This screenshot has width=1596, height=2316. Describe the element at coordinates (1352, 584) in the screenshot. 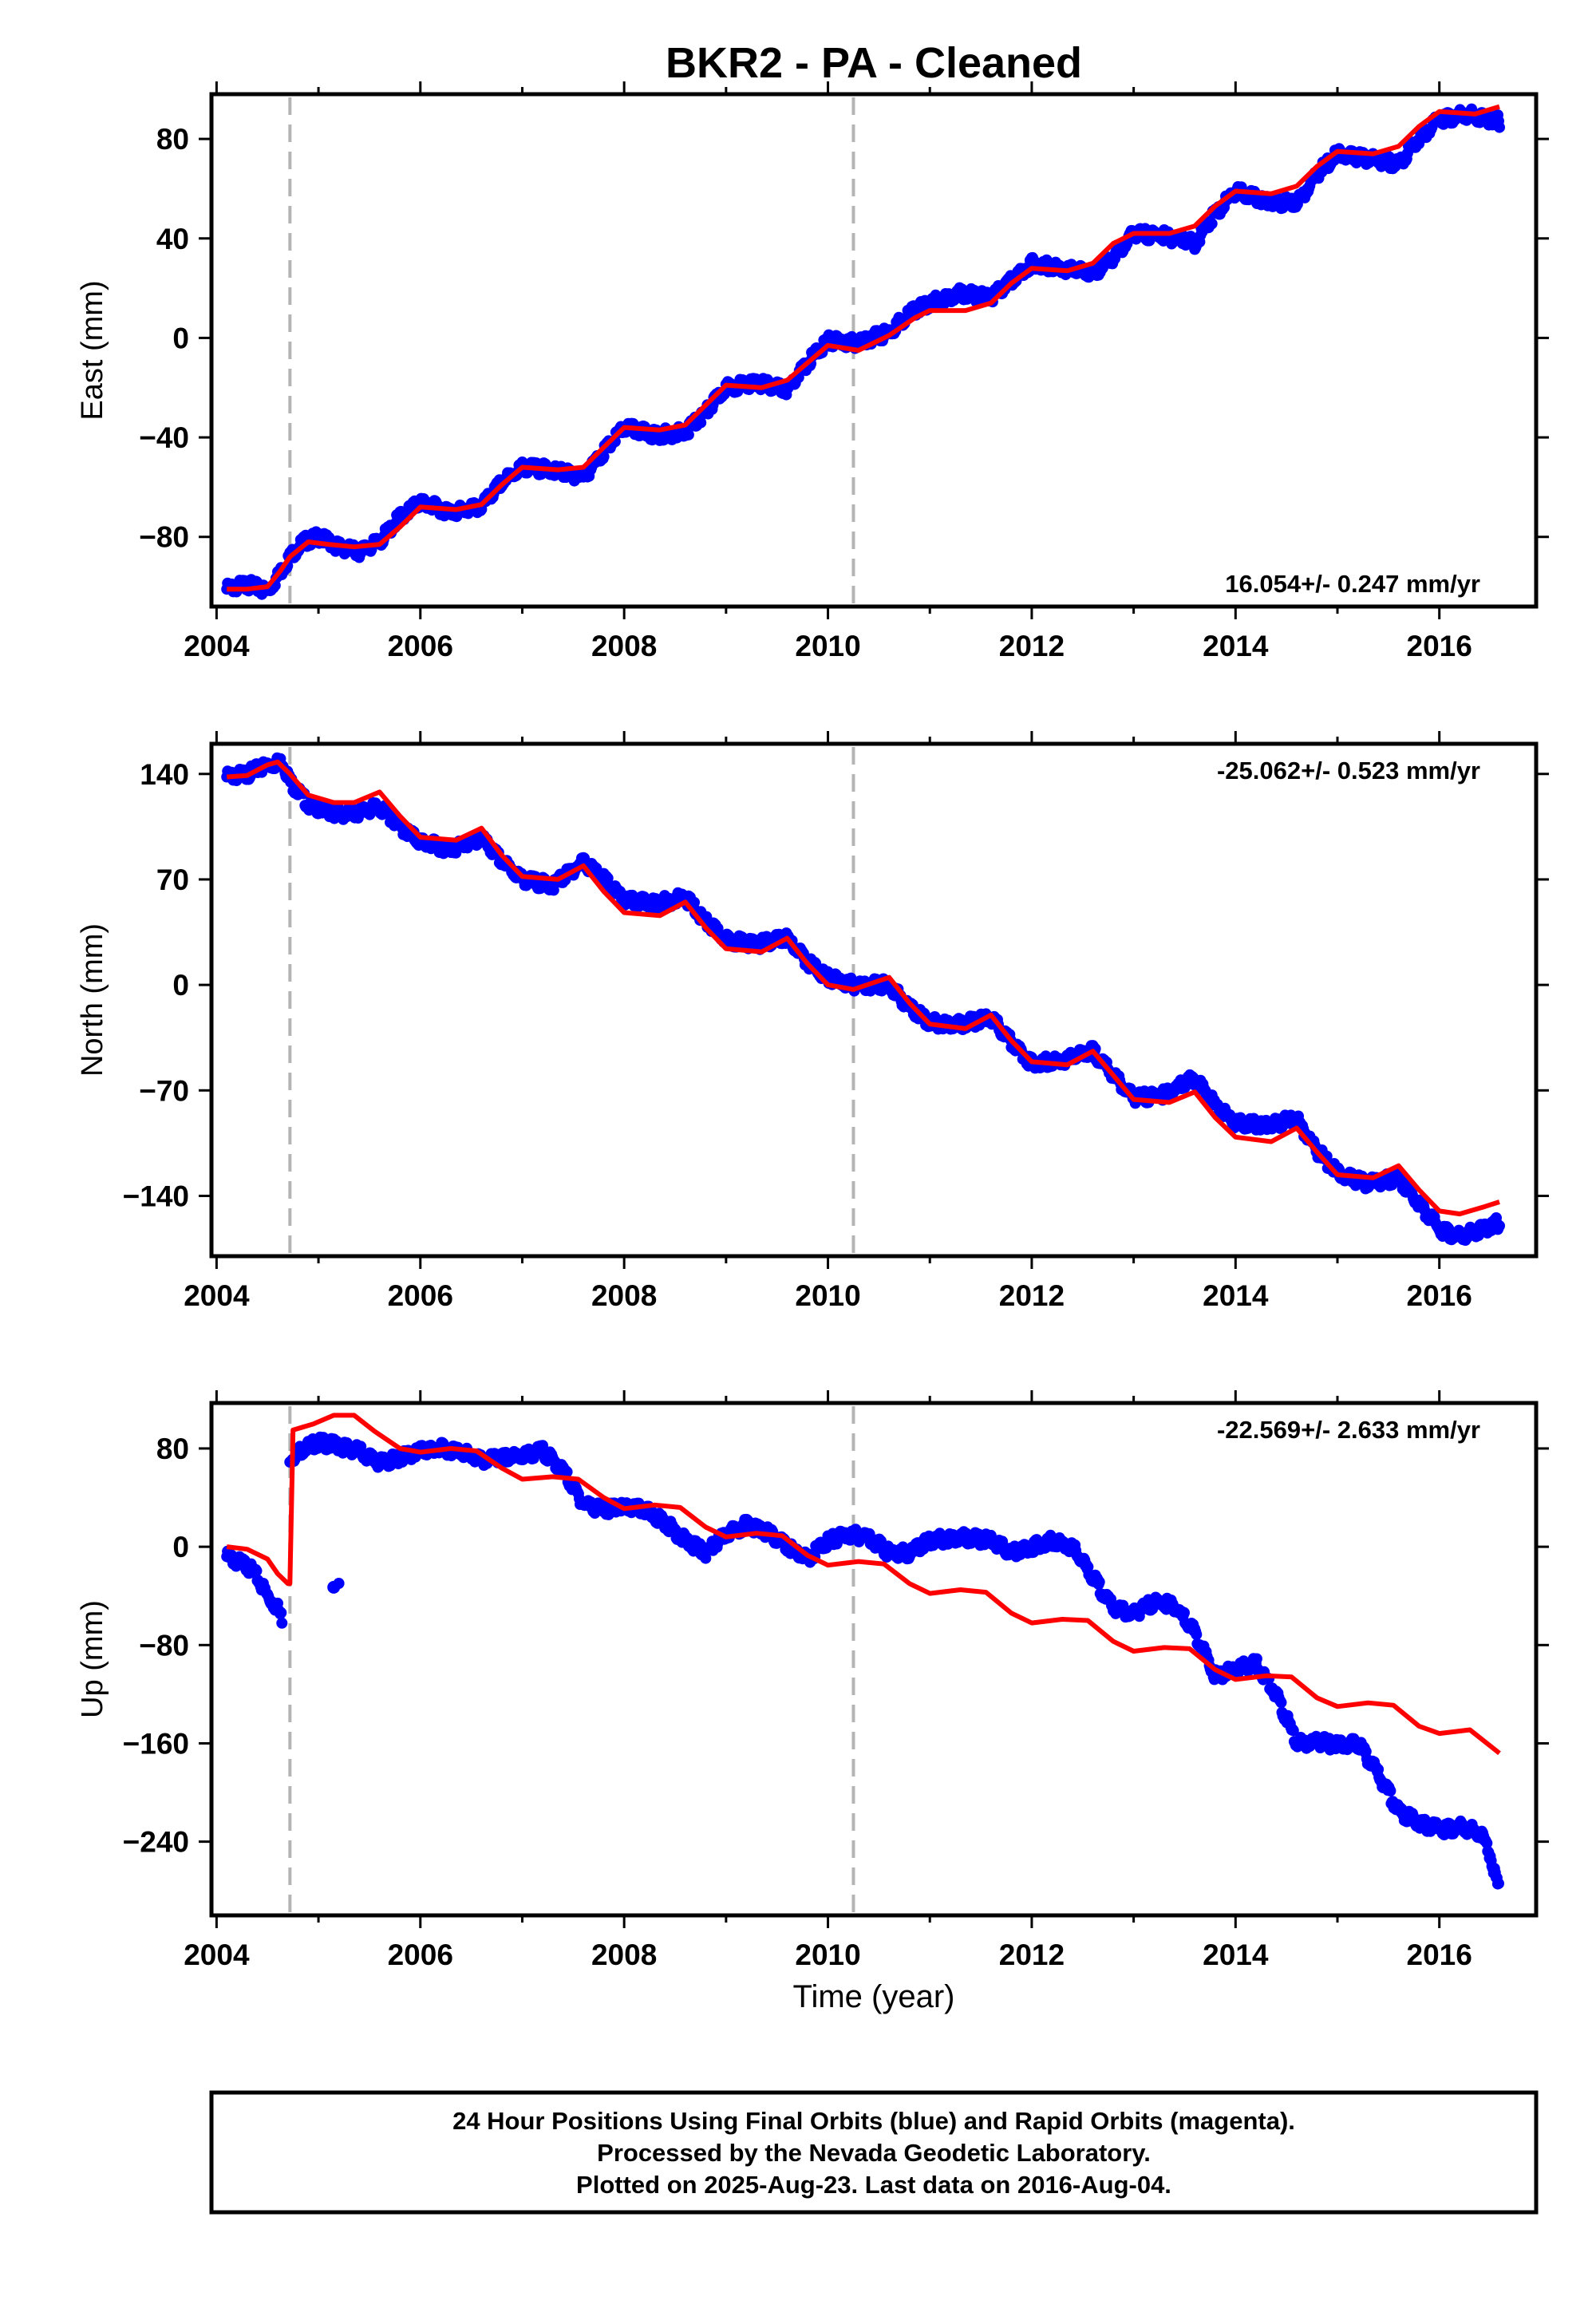

I see `rate-label: 16.054+/- 0.247 mm/yr` at that location.